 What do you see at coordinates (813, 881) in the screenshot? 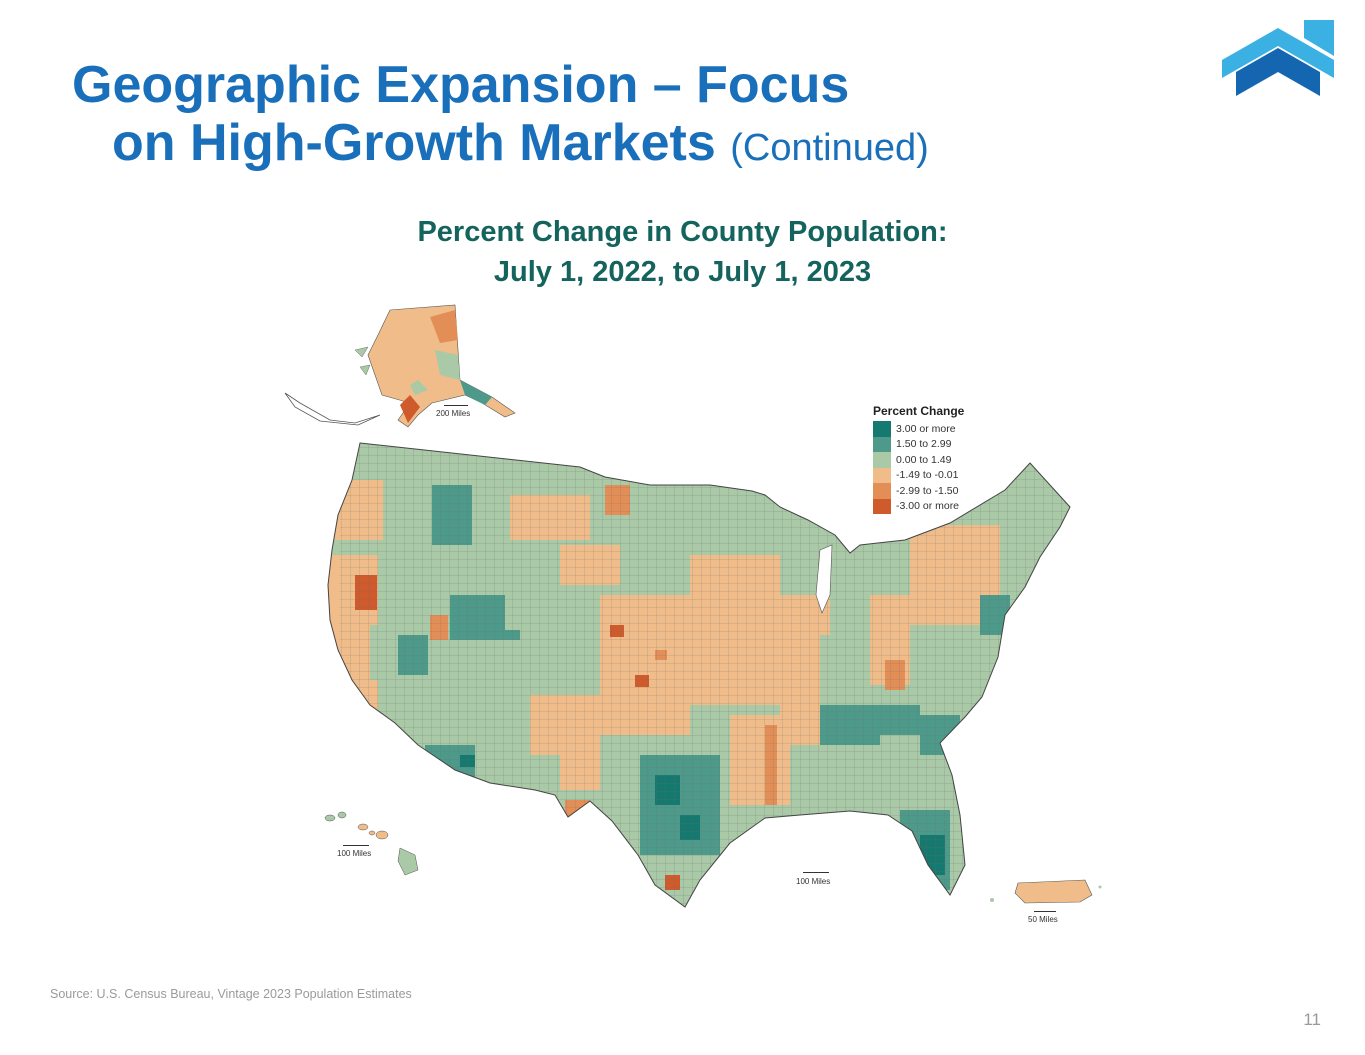
I see `conus-scale-label: 100 Miles` at bounding box center [813, 881].